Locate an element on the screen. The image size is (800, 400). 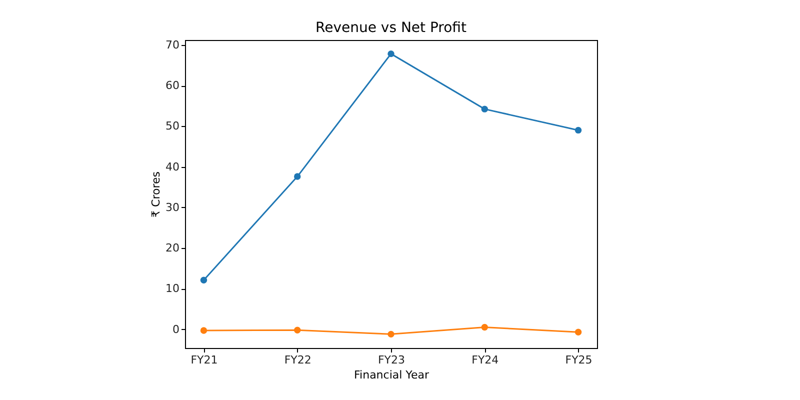
chart-title: Revenue vs Net Profit is located at coordinates (392, 28).